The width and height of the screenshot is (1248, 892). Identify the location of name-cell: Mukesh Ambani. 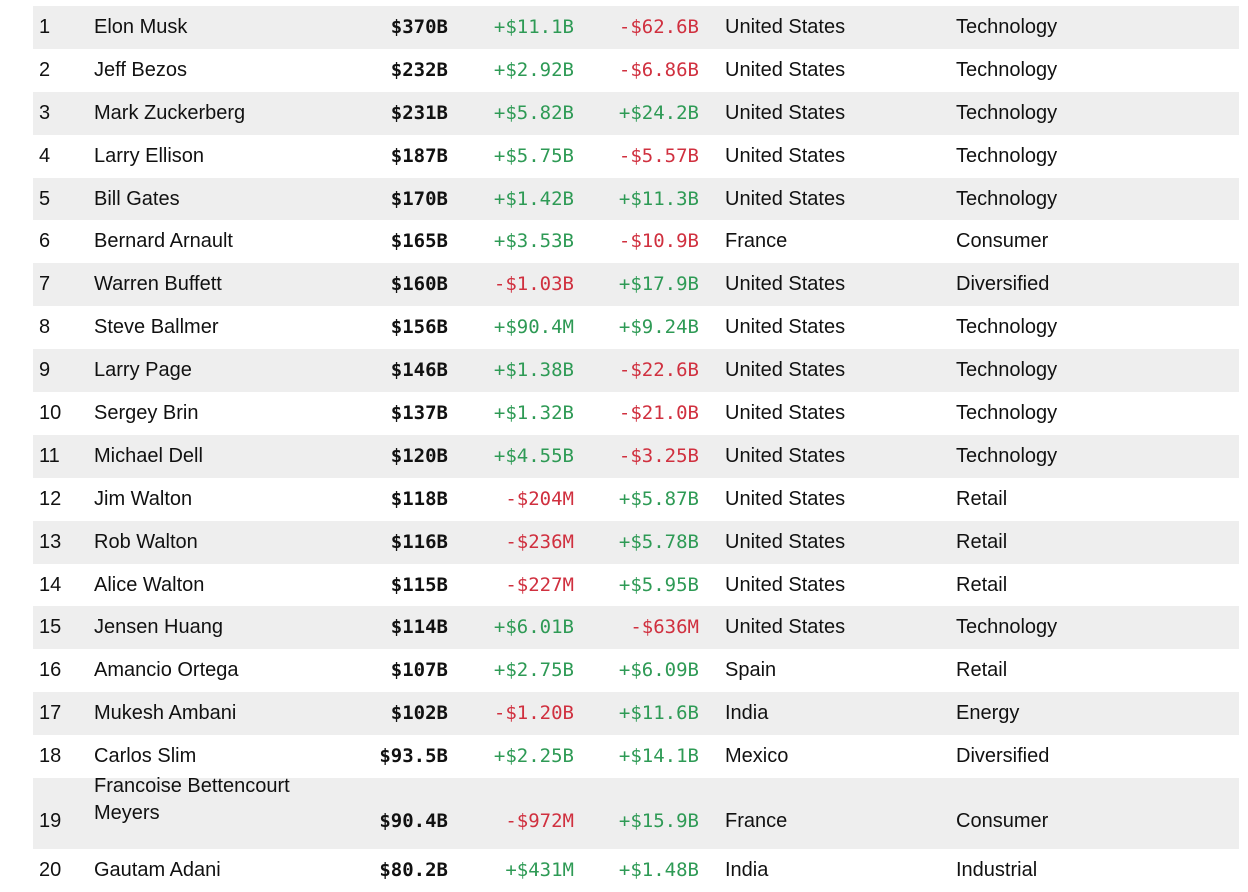
(165, 713).